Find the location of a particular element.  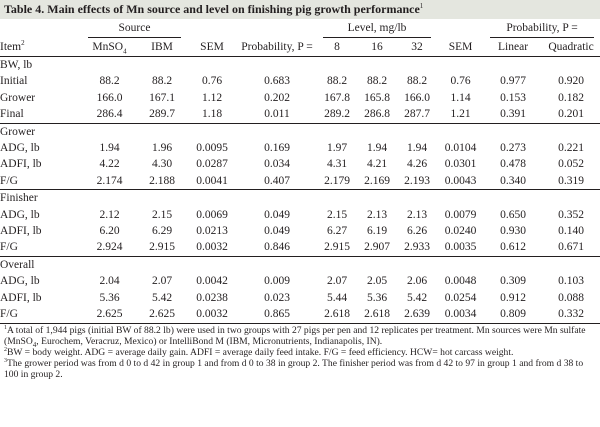

level-sem-column-header: SEM is located at coordinates (461, 47).